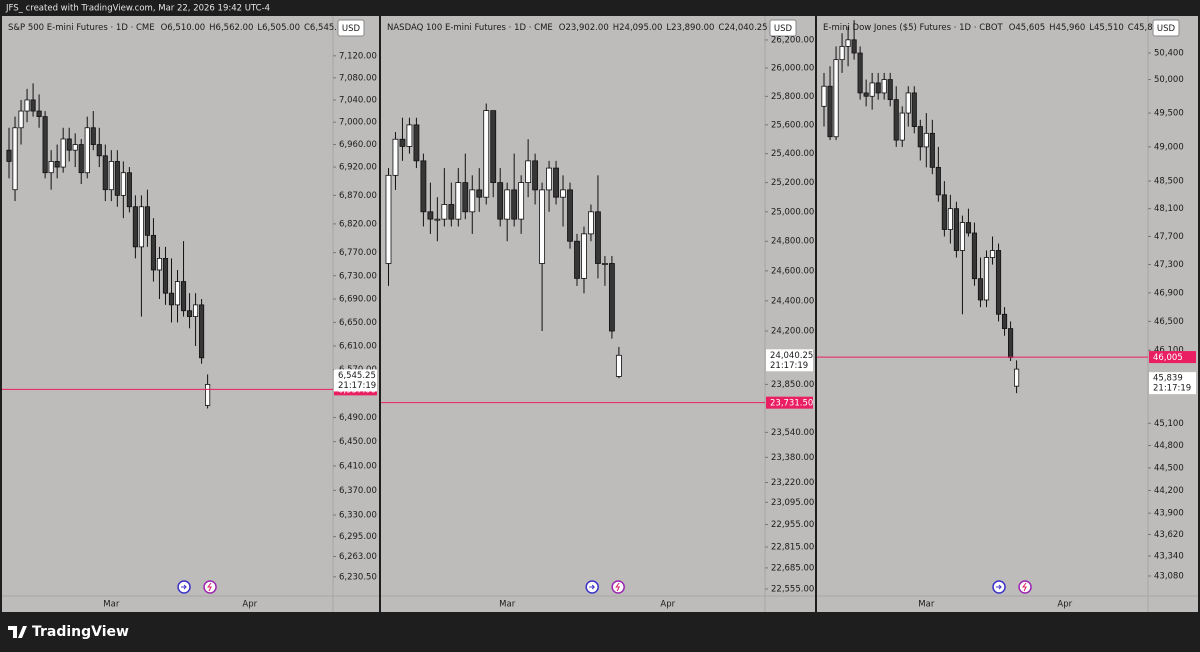 The height and width of the screenshot is (652, 1200). What do you see at coordinates (1168, 379) in the screenshot?
I see `last-price-label: 45,839` at bounding box center [1168, 379].